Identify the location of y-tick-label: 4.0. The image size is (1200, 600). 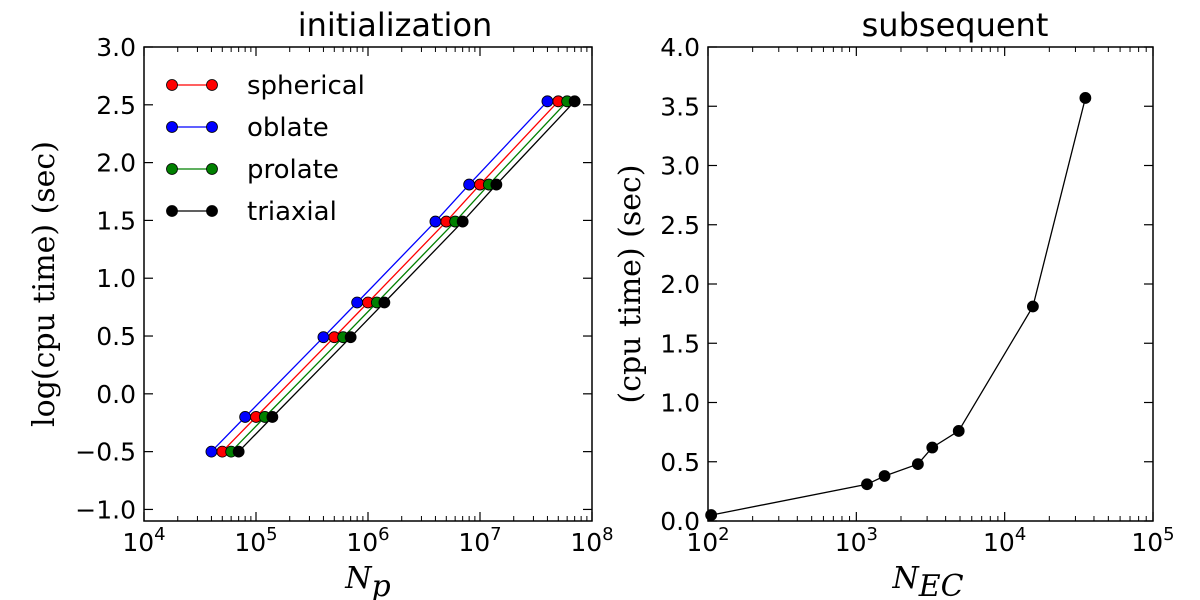
(680, 47).